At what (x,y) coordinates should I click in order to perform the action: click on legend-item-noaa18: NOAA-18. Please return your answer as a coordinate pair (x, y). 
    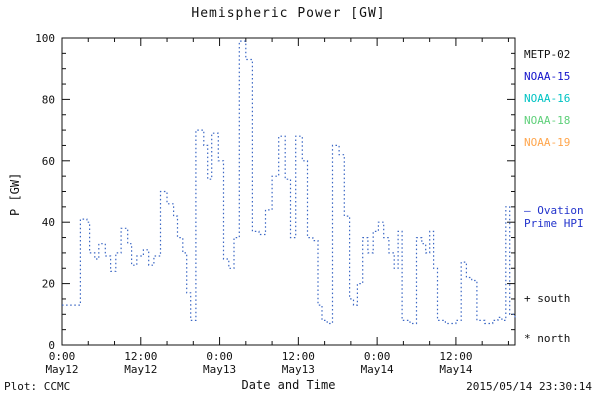
    Looking at the image, I should click on (547, 120).